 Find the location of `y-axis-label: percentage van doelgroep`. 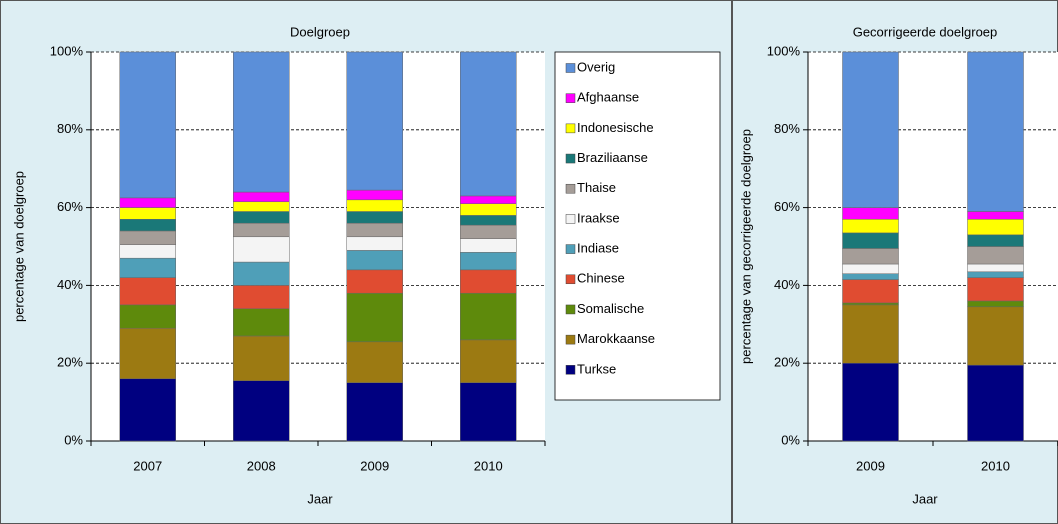

y-axis-label: percentage van doelgroep is located at coordinates (18, 246).